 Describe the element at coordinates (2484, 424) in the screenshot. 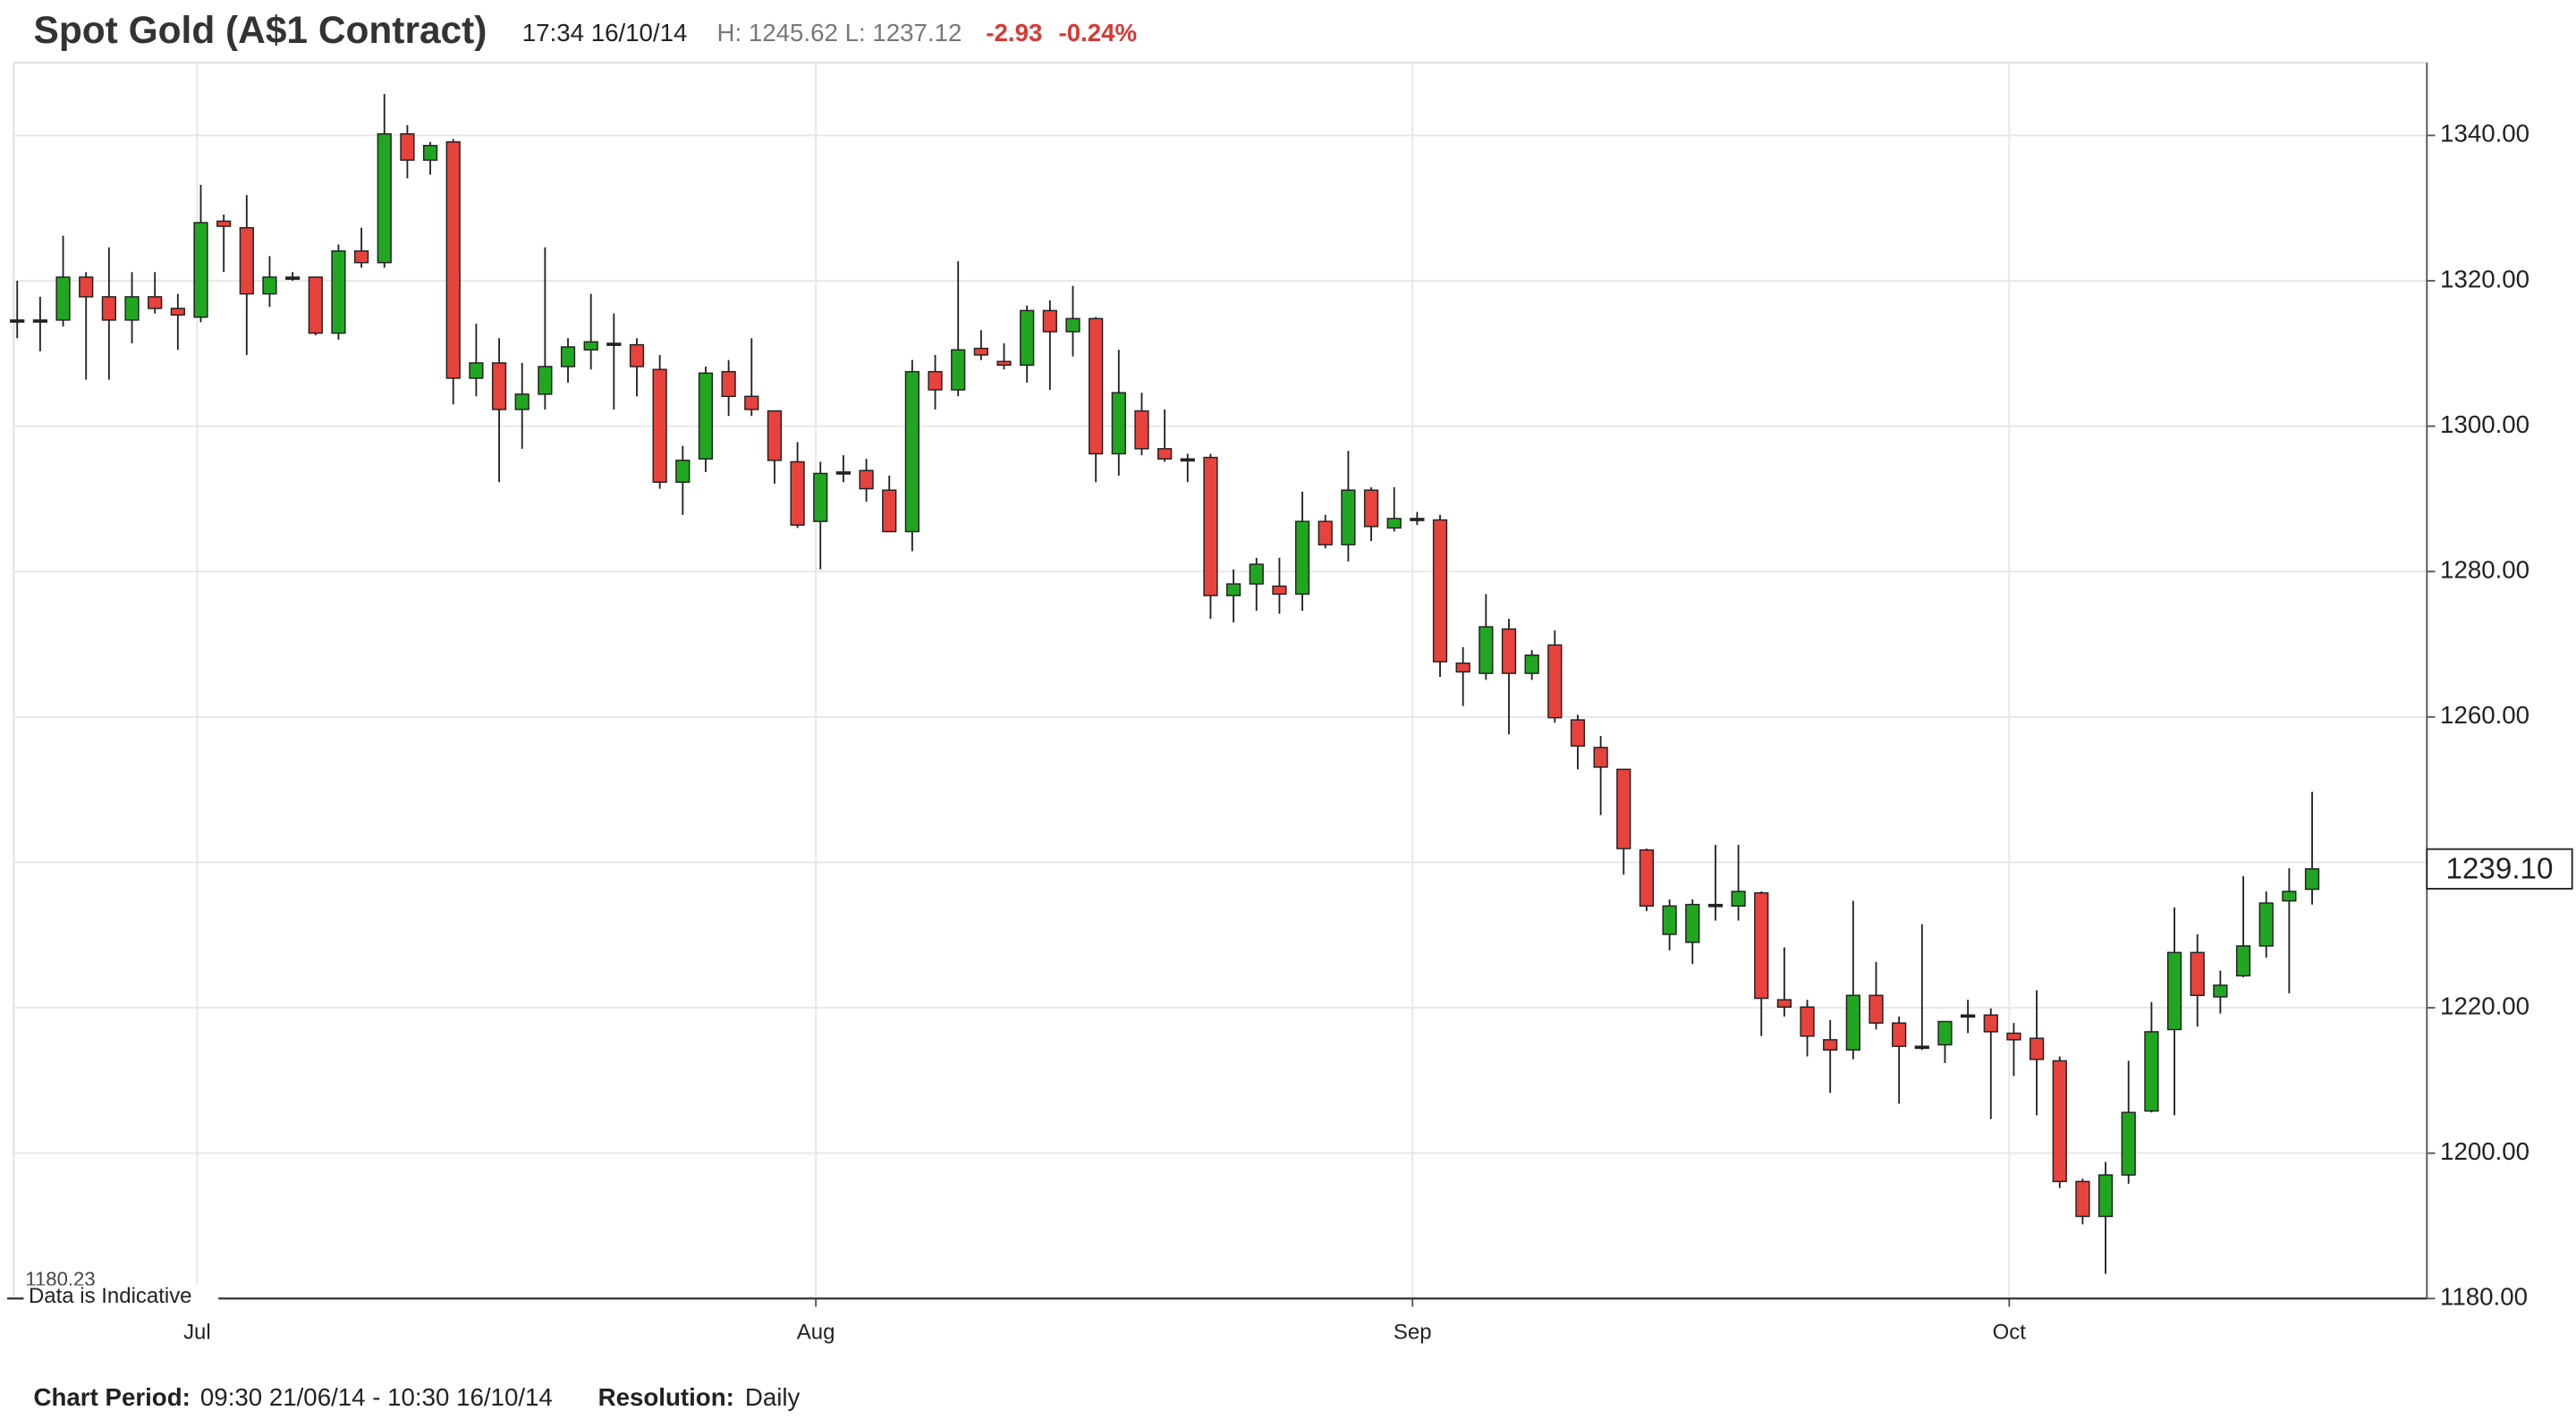

I see `y-tick-label: 1300.00` at that location.